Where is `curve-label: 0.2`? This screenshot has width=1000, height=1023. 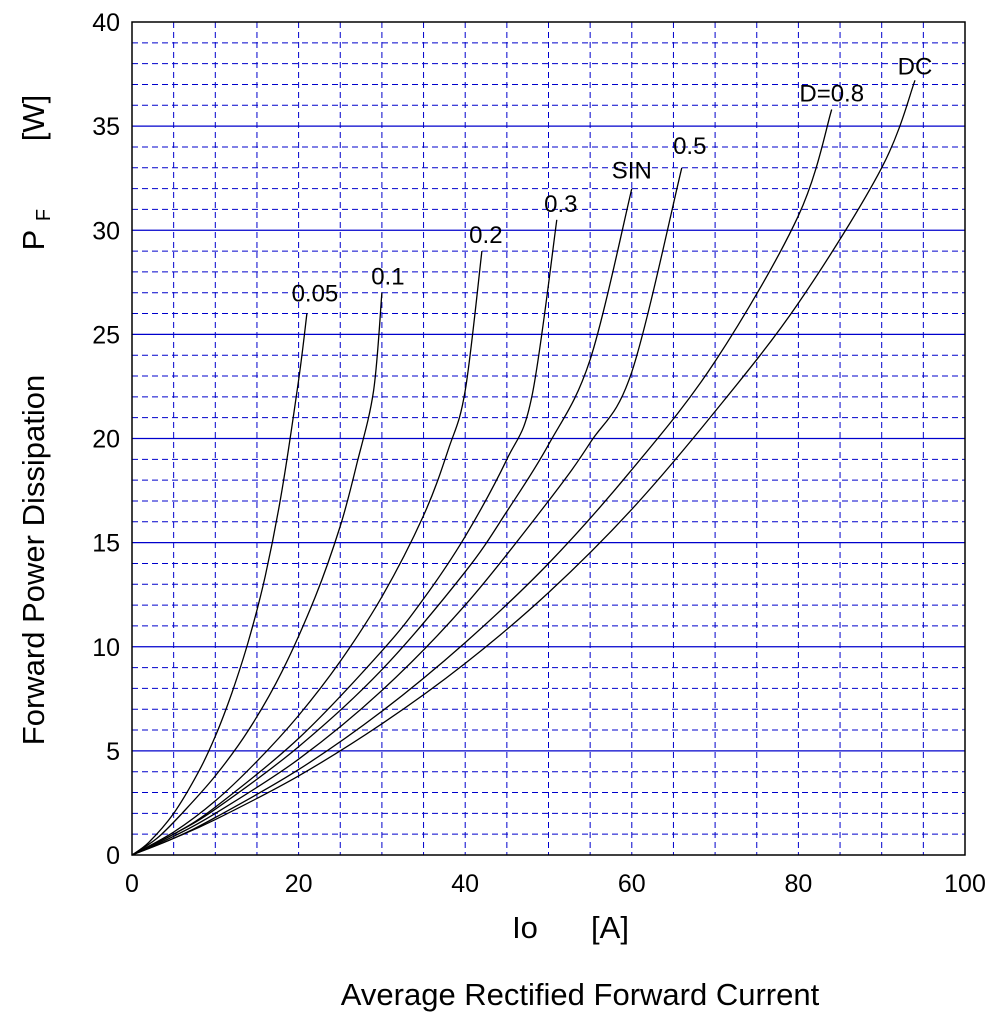
curve-label: 0.2 is located at coordinates (485, 235).